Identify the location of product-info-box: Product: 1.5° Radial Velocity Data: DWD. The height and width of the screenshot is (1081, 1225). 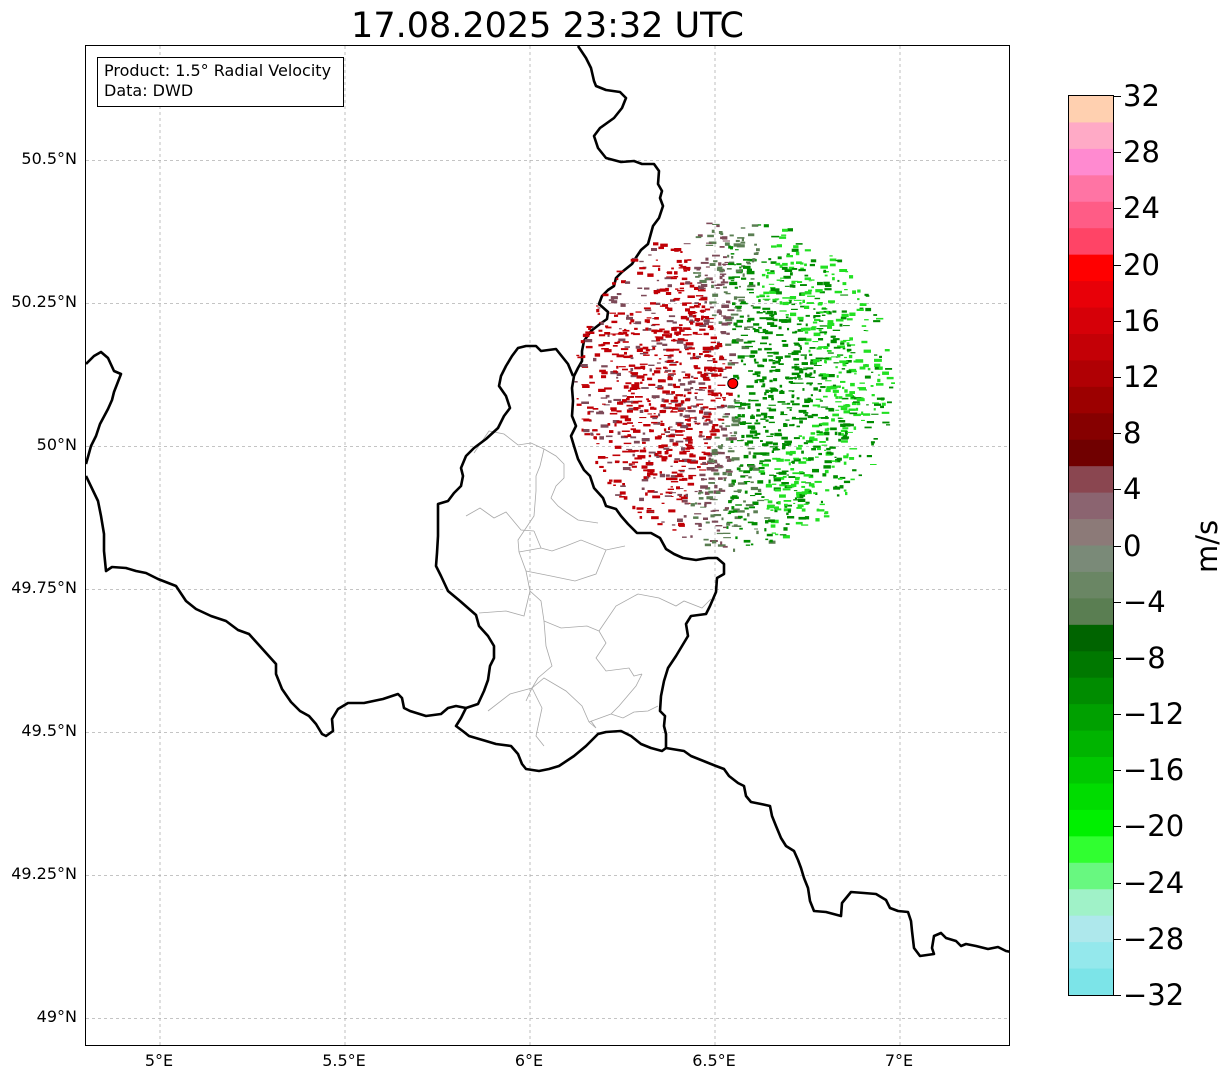
(220, 82).